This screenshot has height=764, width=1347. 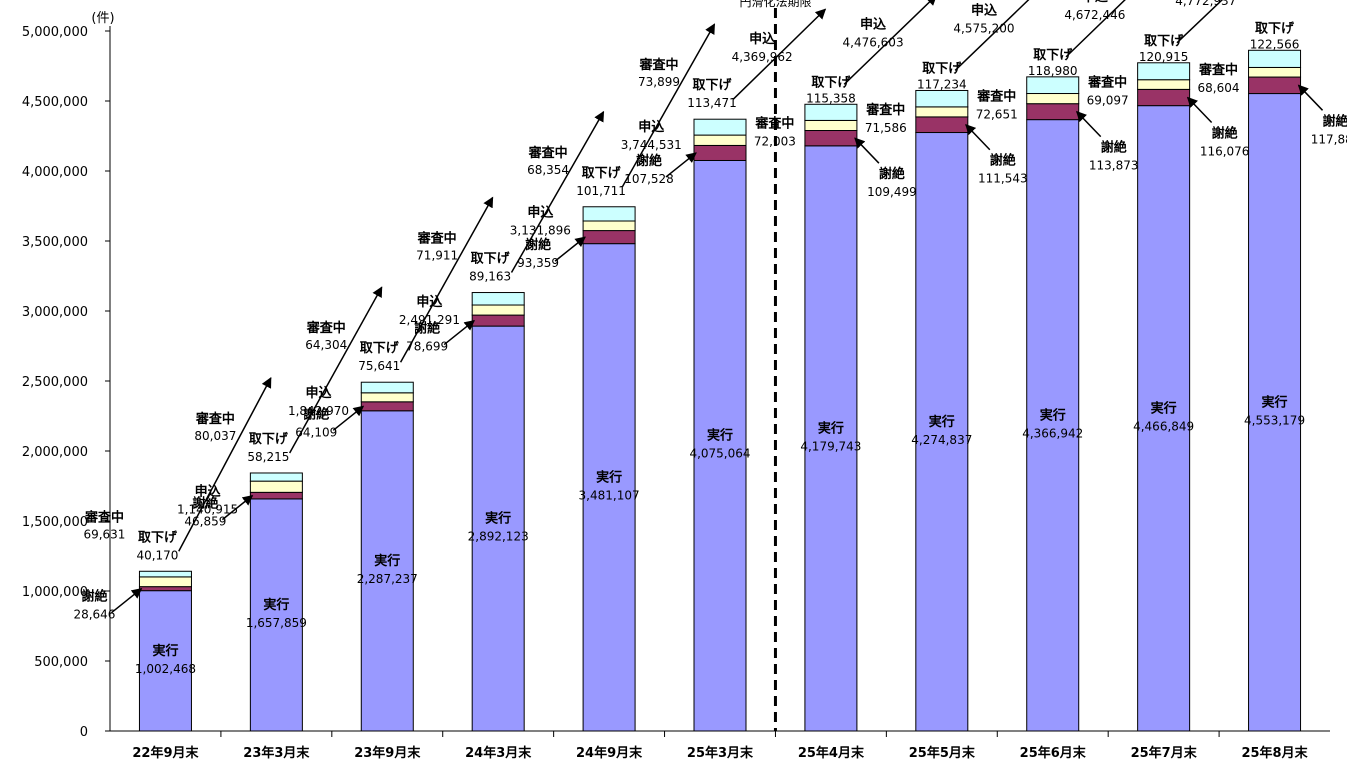 I want to click on data-label: 4,274,837, so click(x=941, y=440).